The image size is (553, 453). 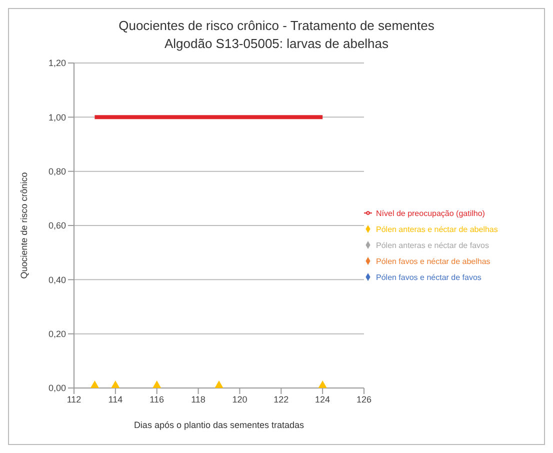 I want to click on legend-label: Pólen anteras e néctar de abelhas, so click(x=437, y=229).